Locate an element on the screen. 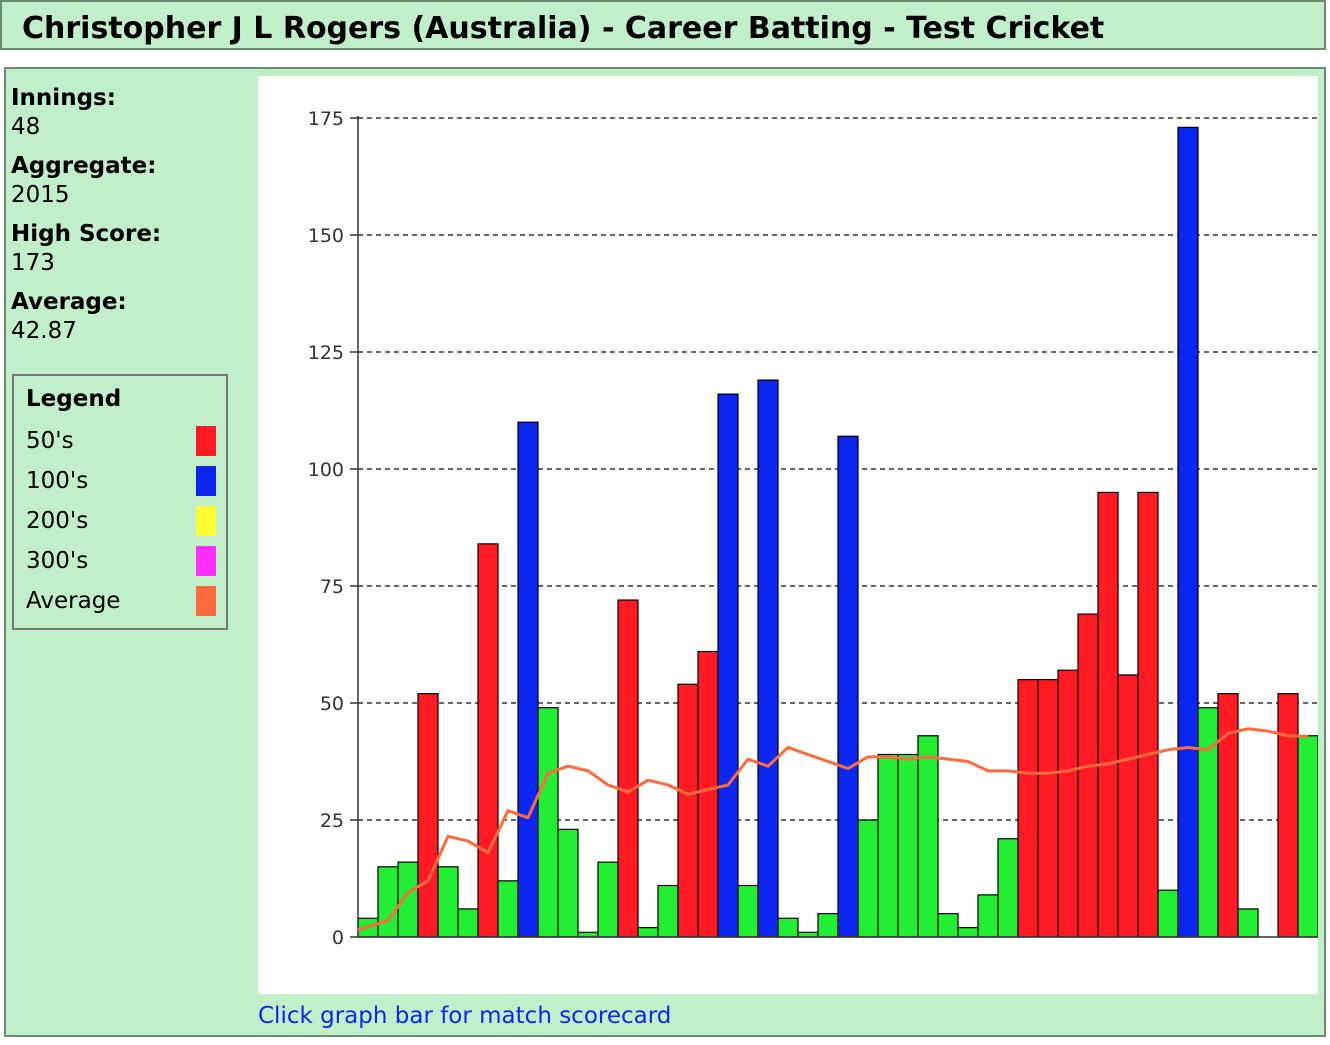  y-tick-label: 100 is located at coordinates (326, 470).